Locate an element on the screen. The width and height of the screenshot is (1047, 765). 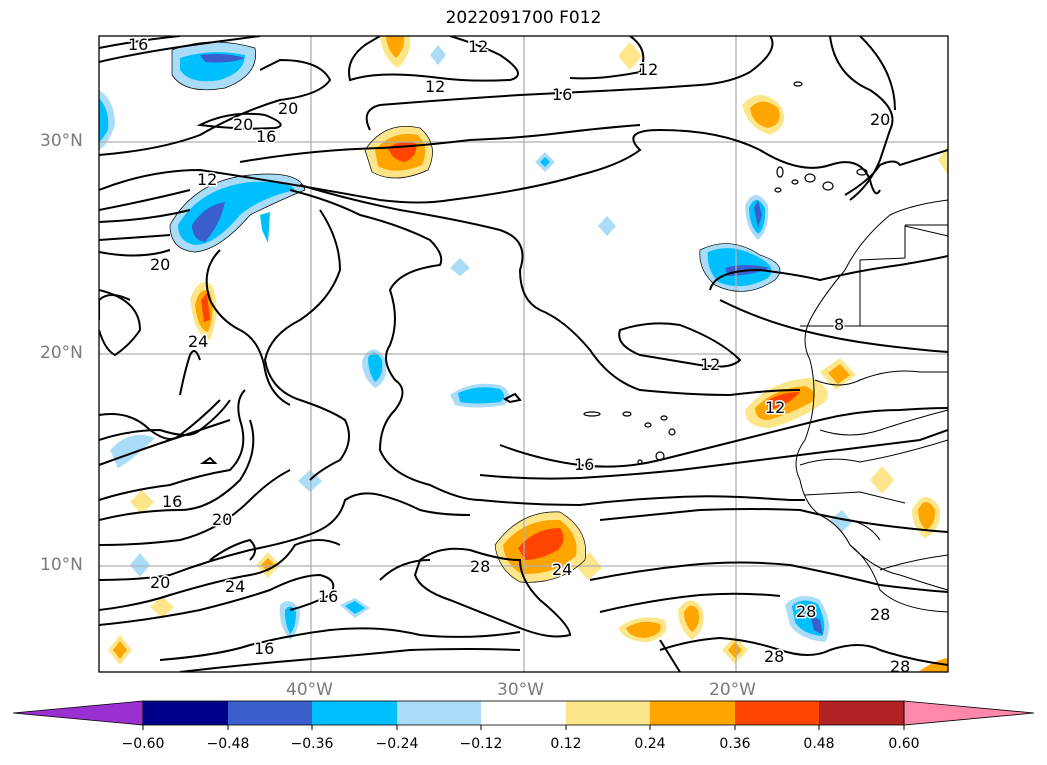
lon-label-20w: 20°W is located at coordinates (732, 690).